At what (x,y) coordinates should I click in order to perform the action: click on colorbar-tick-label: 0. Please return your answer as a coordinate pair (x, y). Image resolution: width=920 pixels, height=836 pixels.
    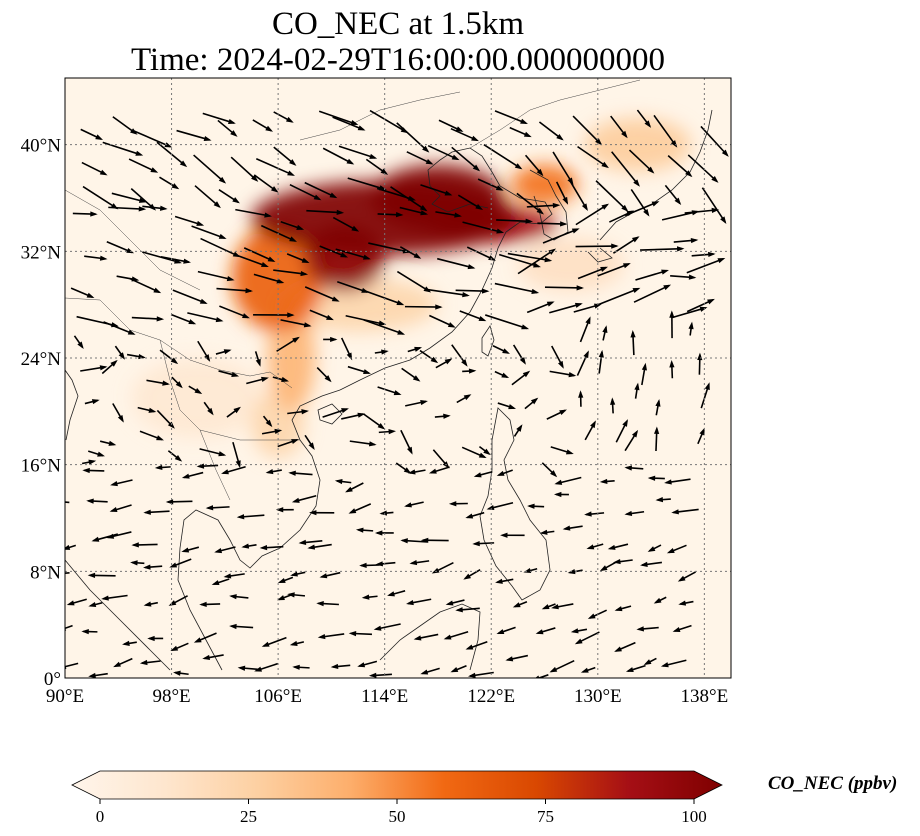
    Looking at the image, I should click on (100, 816).